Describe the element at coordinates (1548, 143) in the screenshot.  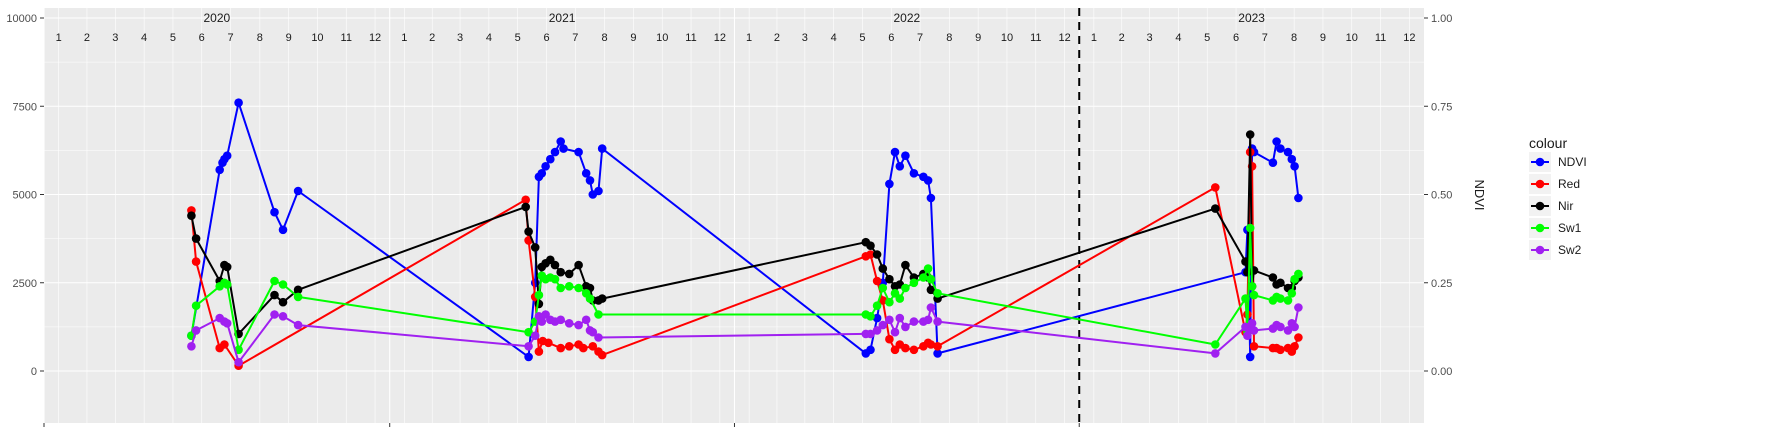
I see `legend-title: colour` at that location.